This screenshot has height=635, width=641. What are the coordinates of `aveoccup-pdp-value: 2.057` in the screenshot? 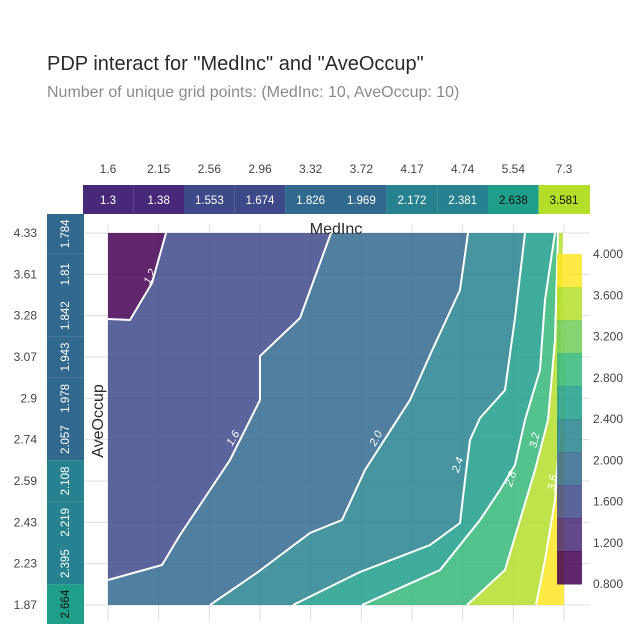 It's located at (66, 439).